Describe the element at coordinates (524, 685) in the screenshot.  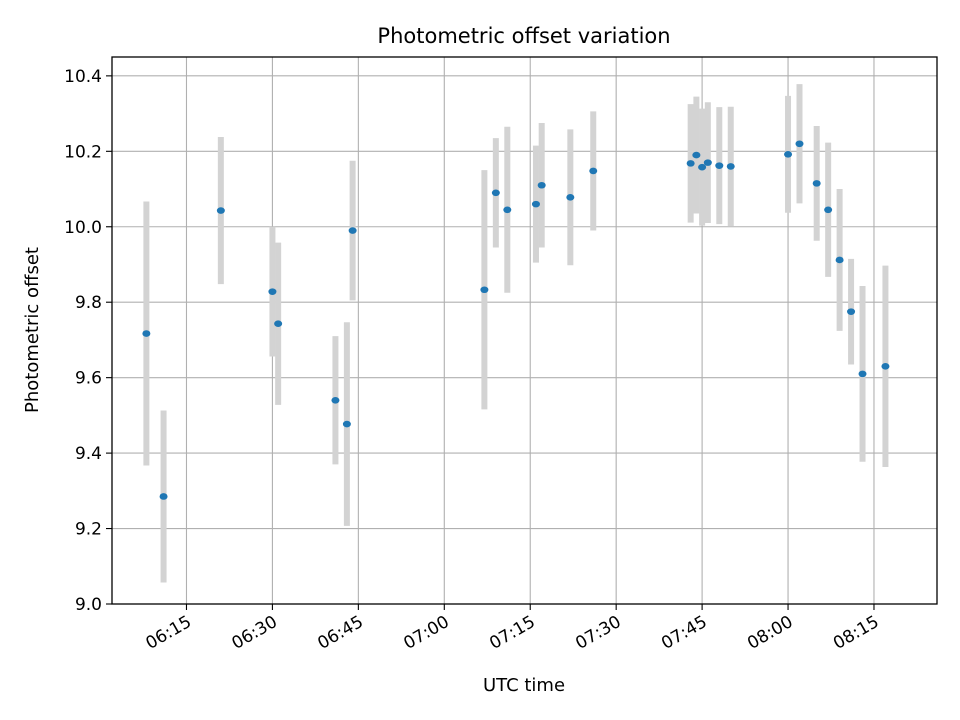
I see `x-axis-label: UTC time` at that location.